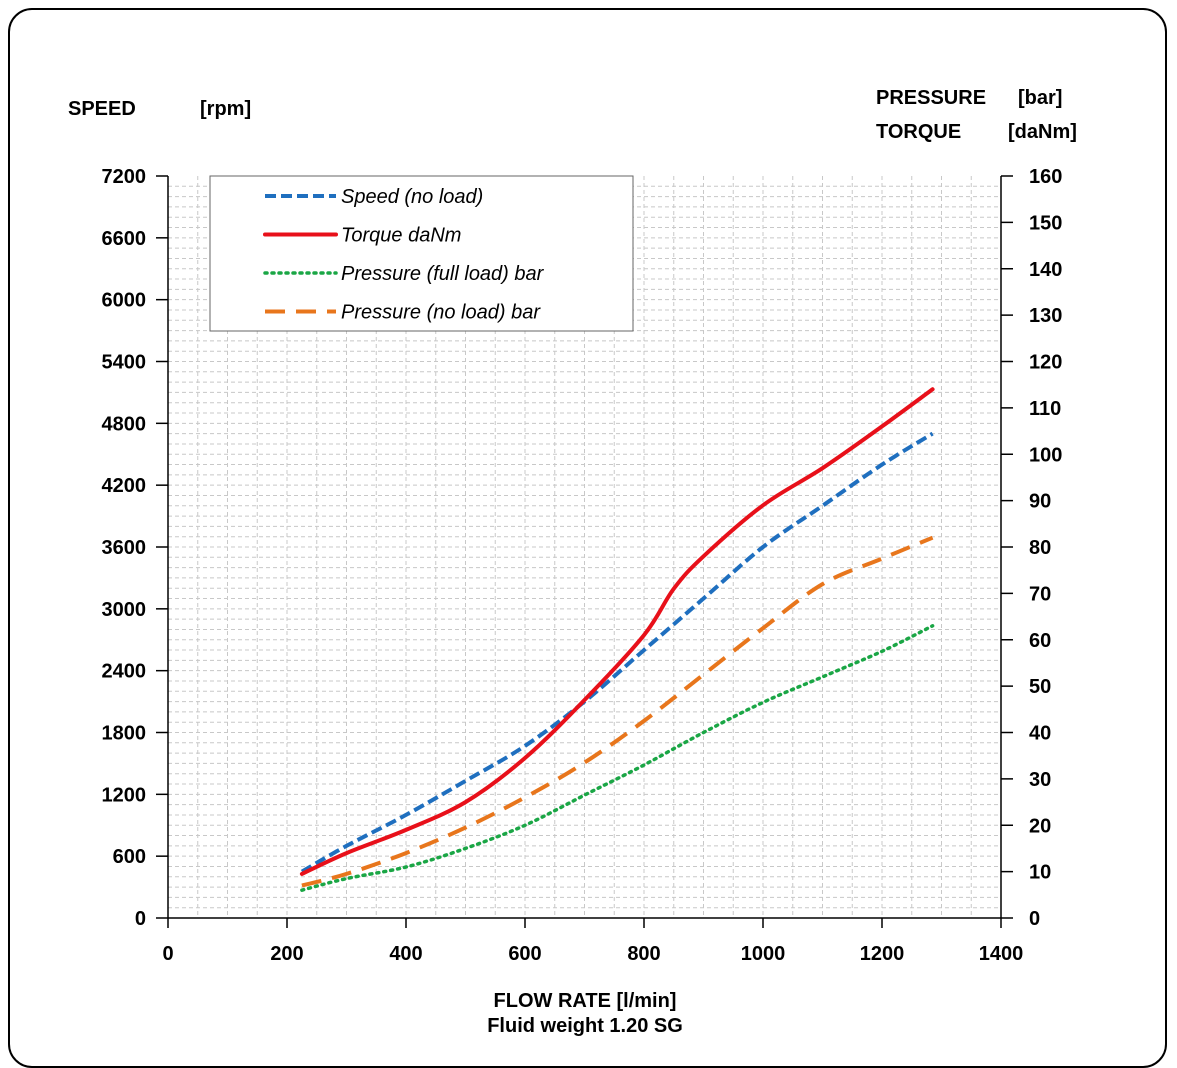 This screenshot has width=1177, height=1068. Describe the element at coordinates (1040, 502) in the screenshot. I see `right-tick-label: 90` at that location.